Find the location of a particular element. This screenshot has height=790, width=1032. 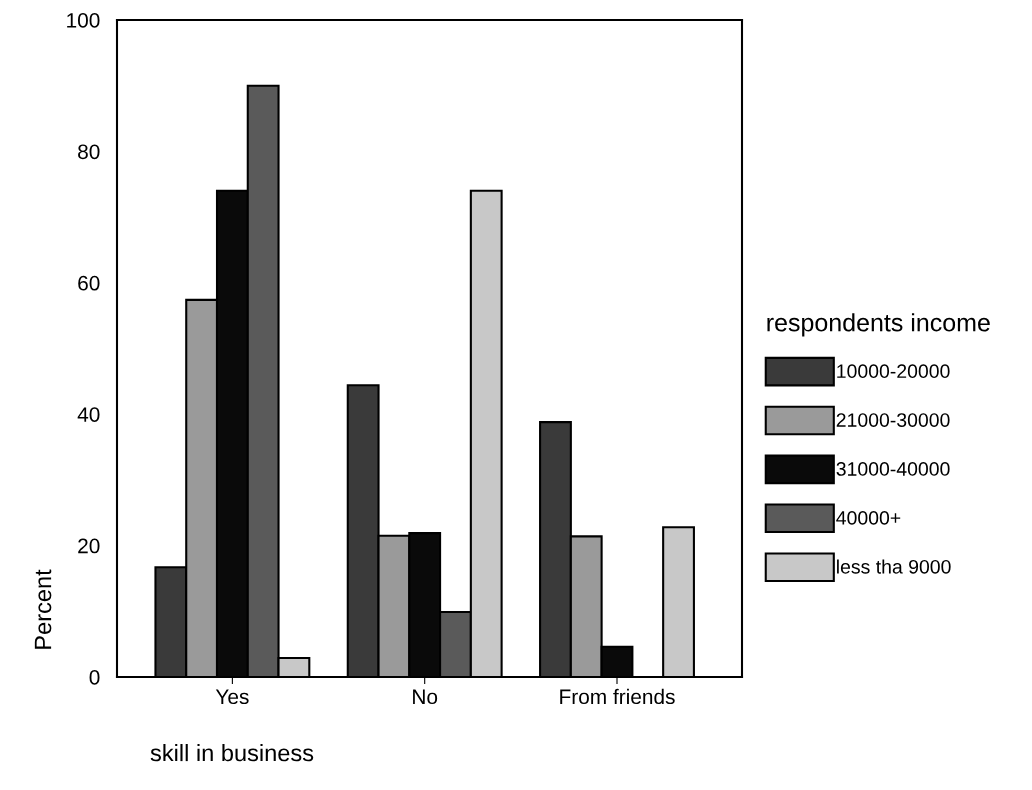

y-tick-label: 20 is located at coordinates (89, 546).